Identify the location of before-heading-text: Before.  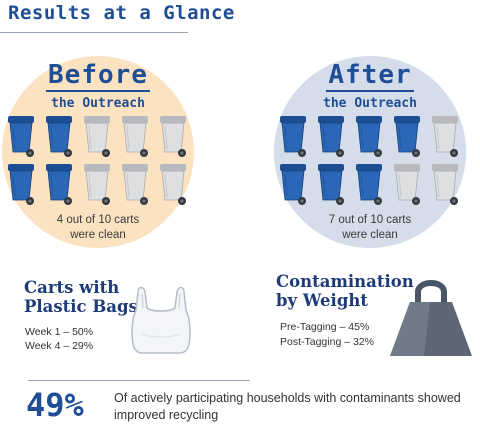
(98, 76).